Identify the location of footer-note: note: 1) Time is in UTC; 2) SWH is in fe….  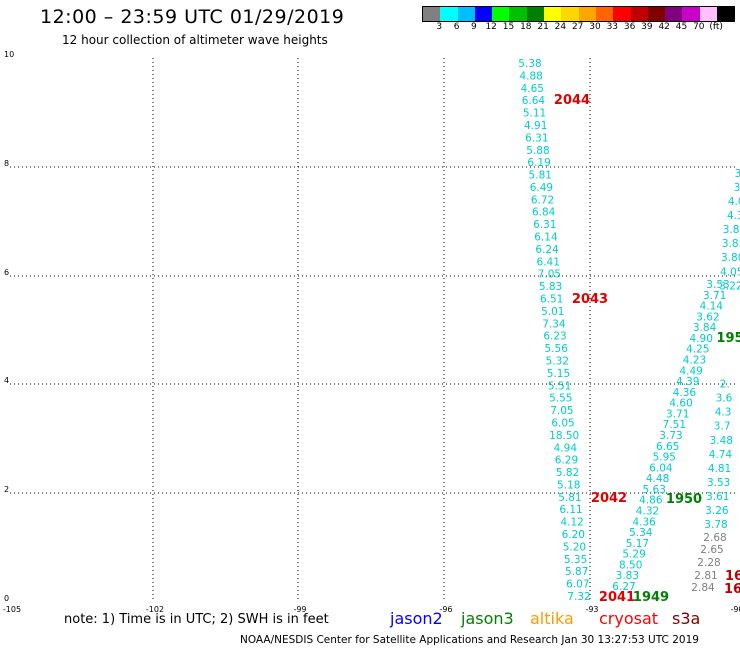
(196, 619).